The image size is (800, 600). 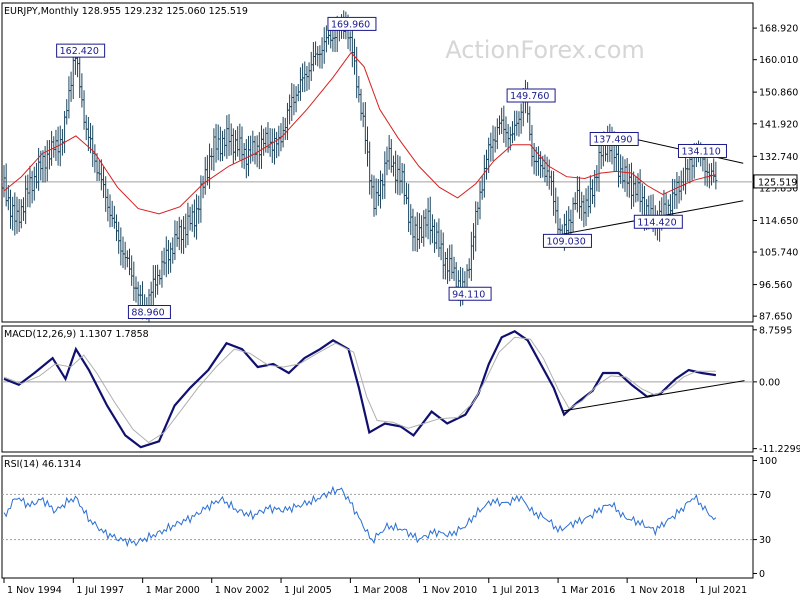 What do you see at coordinates (723, 590) in the screenshot?
I see `x-tick-label: 1 Jul 2021` at bounding box center [723, 590].